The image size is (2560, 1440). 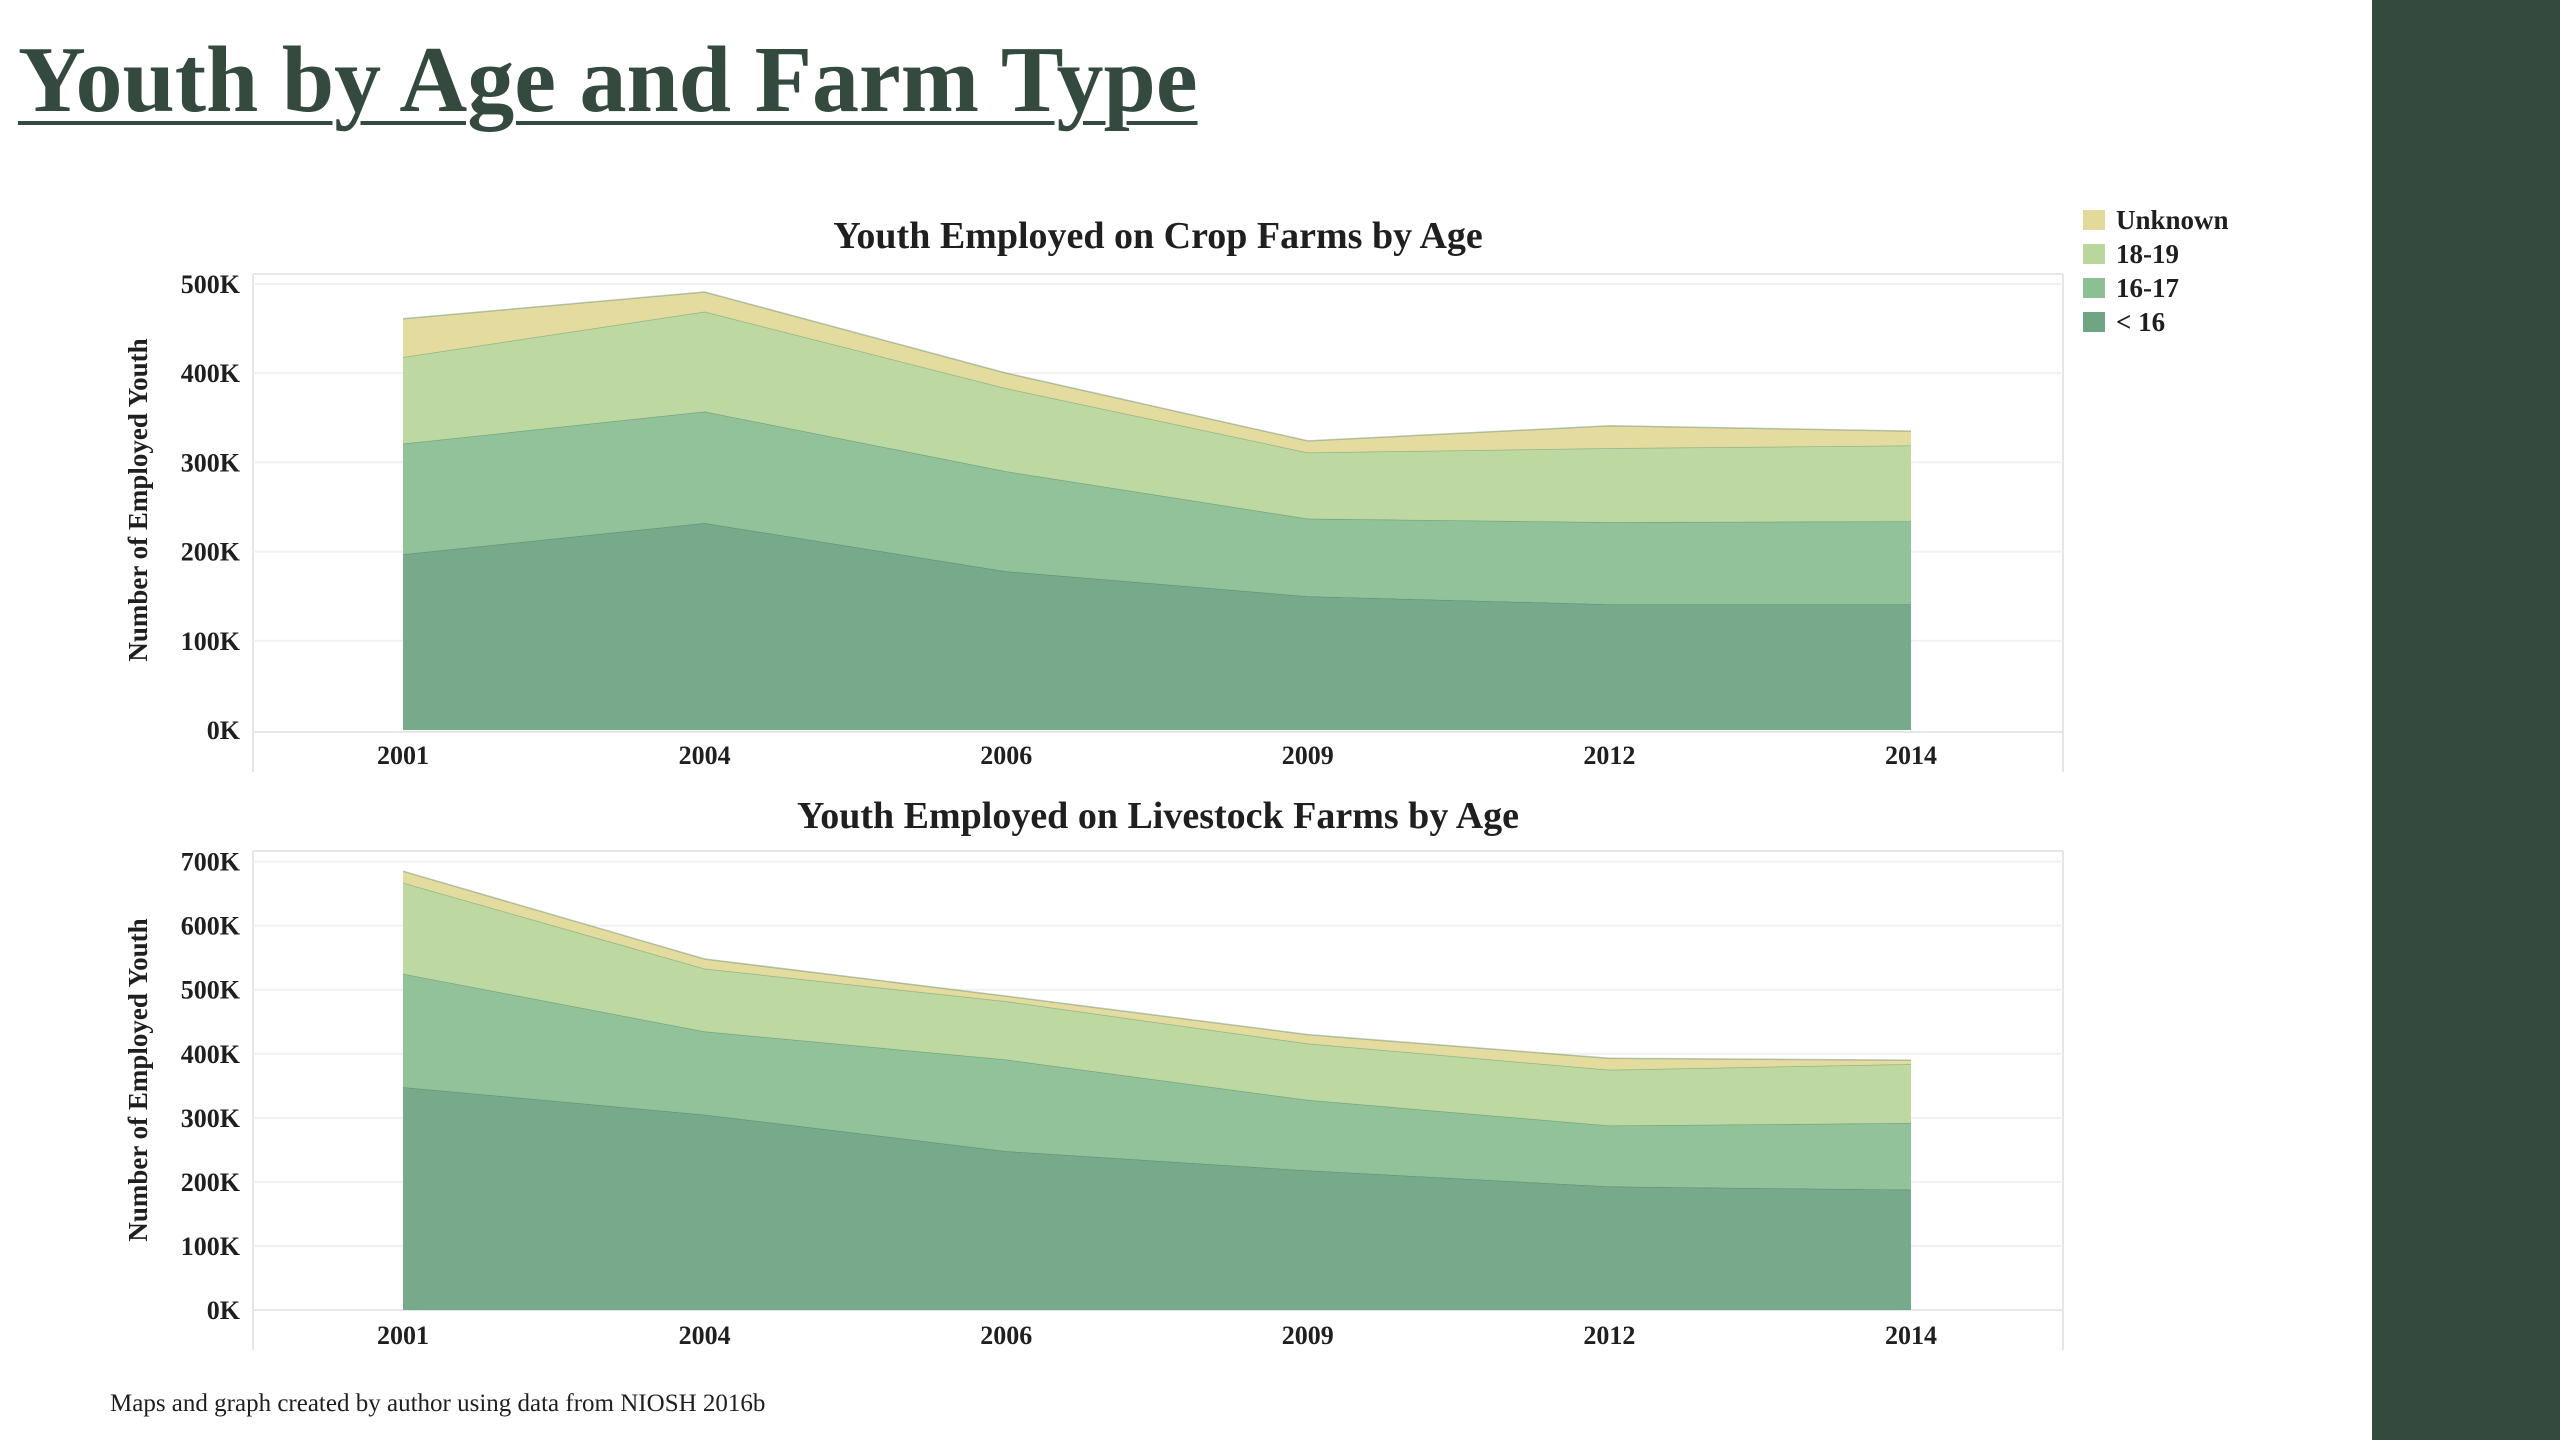 I want to click on legend-label: 16-17, so click(x=2147, y=288).